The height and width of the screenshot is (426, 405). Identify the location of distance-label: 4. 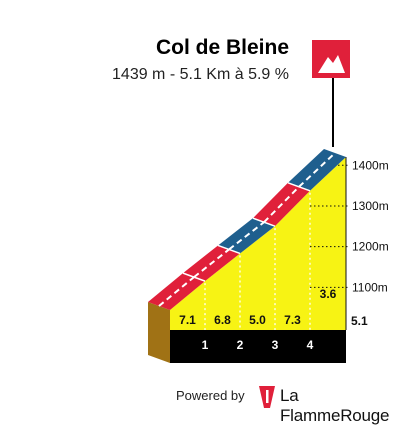
(310, 345).